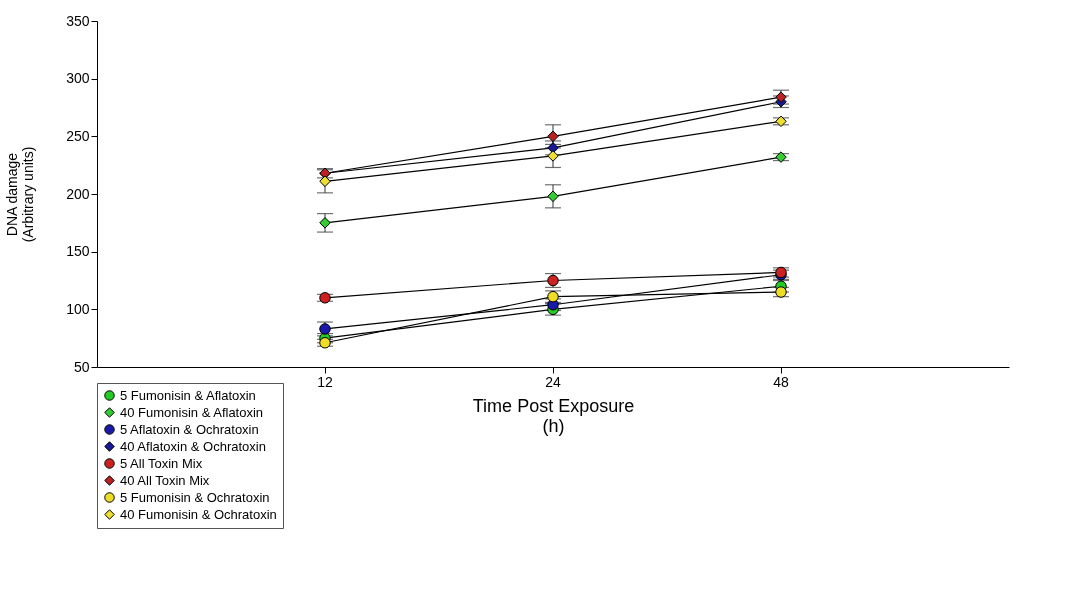 Image resolution: width=1067 pixels, height=592 pixels. Describe the element at coordinates (193, 446) in the screenshot. I see `legend-label: 40 Aflatoxin & Ochratoxin` at that location.